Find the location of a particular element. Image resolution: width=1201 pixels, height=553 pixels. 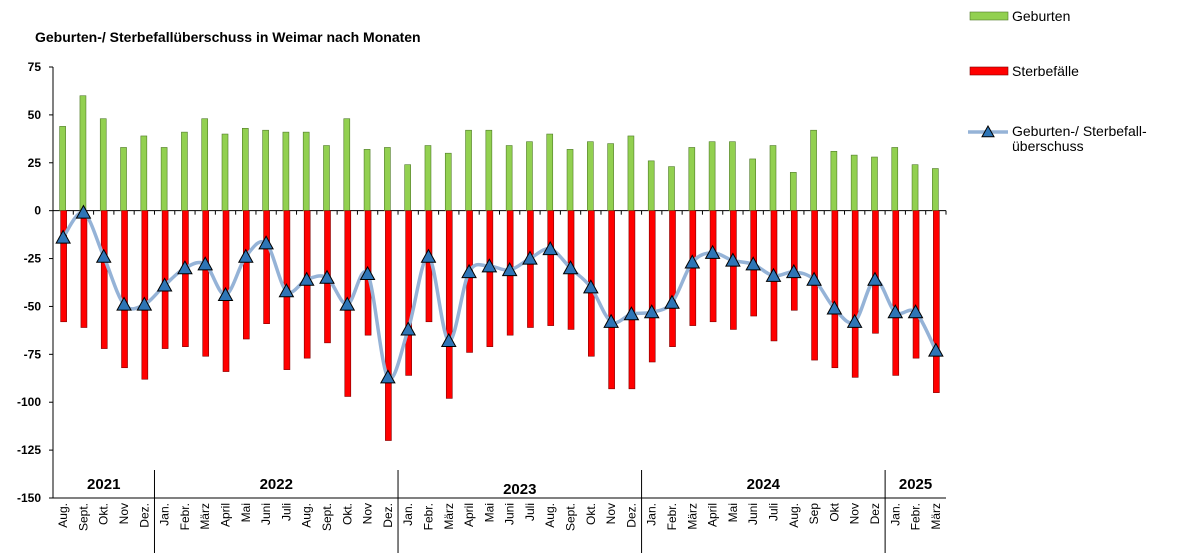

x-tick-label: Sep is located at coordinates (814, 514).